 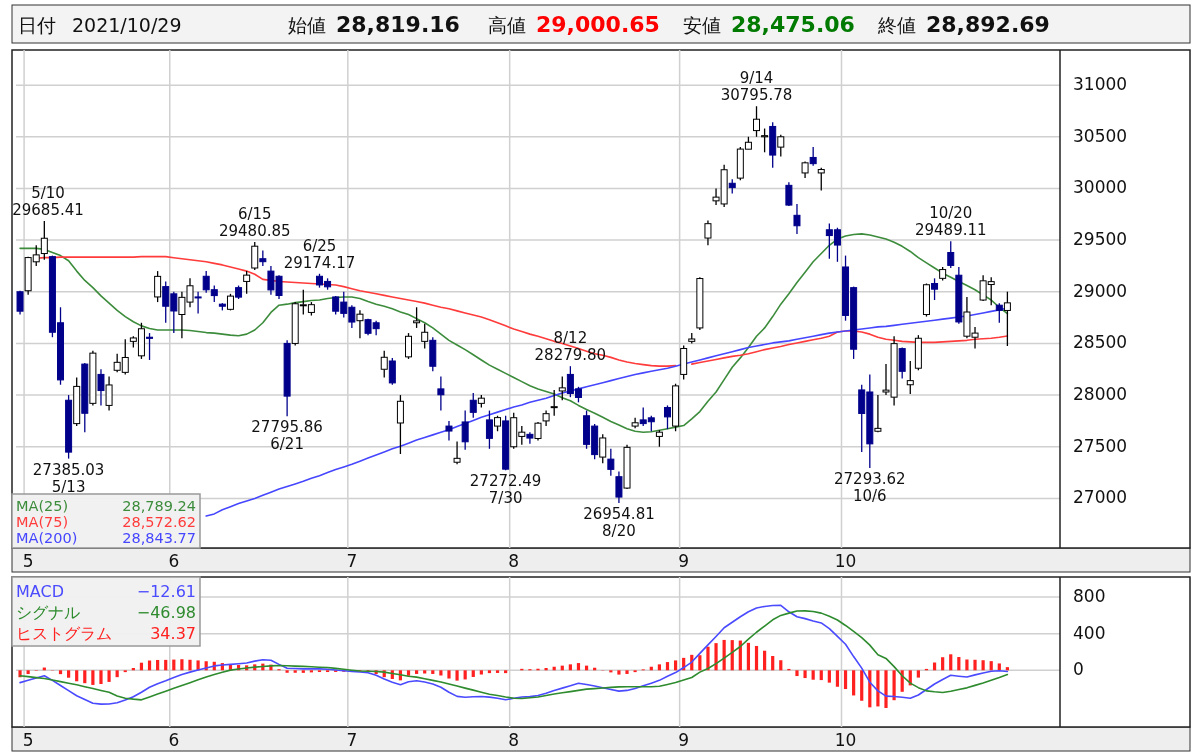 I want to click on annotation: 28,572.62, so click(x=159, y=522).